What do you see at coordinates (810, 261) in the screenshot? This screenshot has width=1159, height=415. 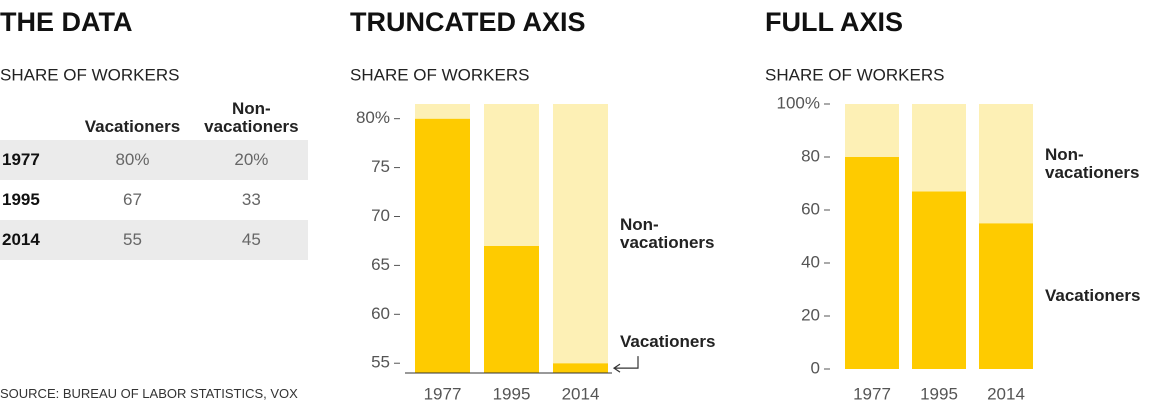 I see `y-tick-label: 40` at bounding box center [810, 261].